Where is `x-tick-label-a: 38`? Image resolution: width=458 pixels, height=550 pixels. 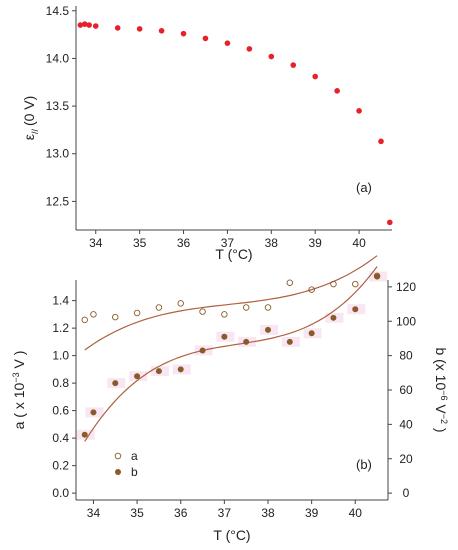
x-tick-label-a: 38 is located at coordinates (272, 243).